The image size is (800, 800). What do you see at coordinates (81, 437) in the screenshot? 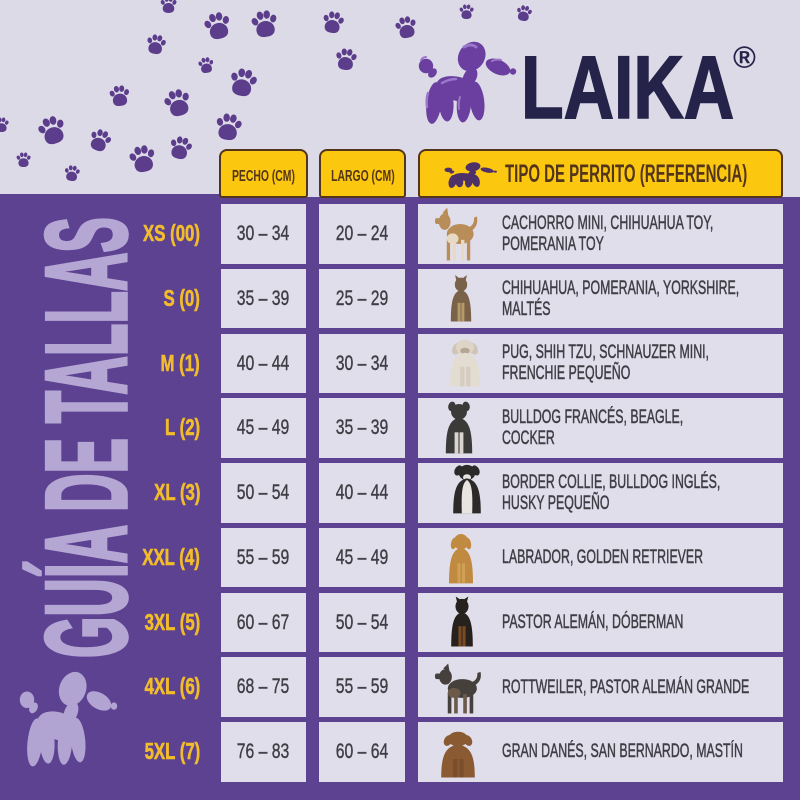
I see `svg-text: GUÍA DE TALLAS` at bounding box center [81, 437].